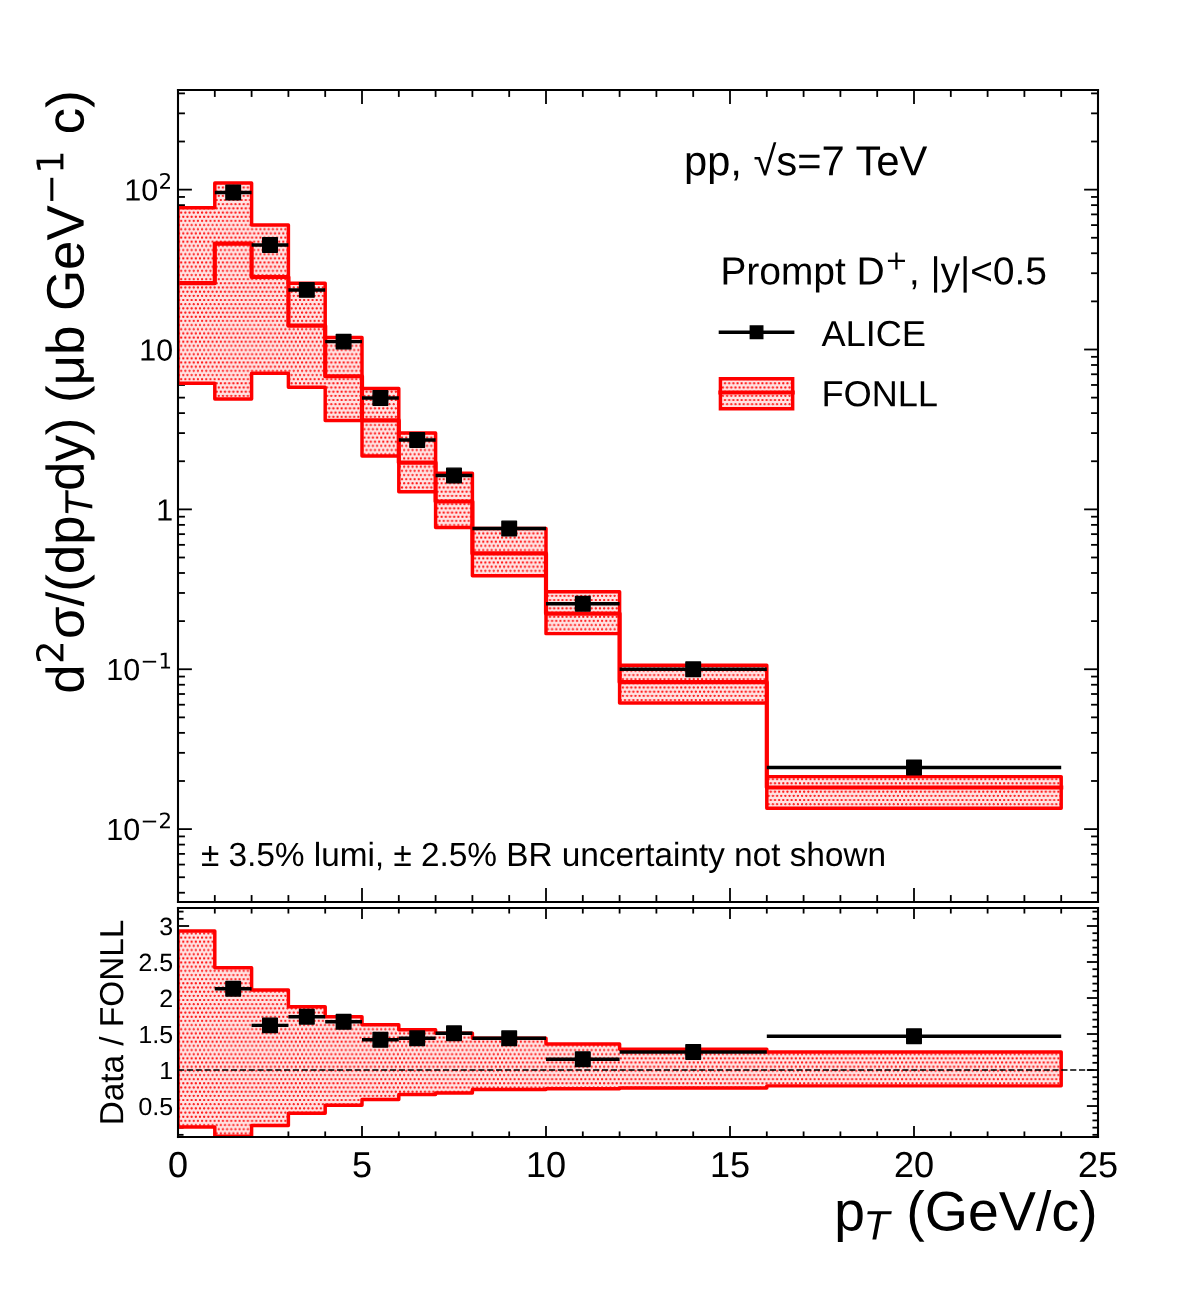 The height and width of the screenshot is (1294, 1182). Describe the element at coordinates (139, 826) in the screenshot. I see `y-tick-label: 10$^{−2}$` at that location.